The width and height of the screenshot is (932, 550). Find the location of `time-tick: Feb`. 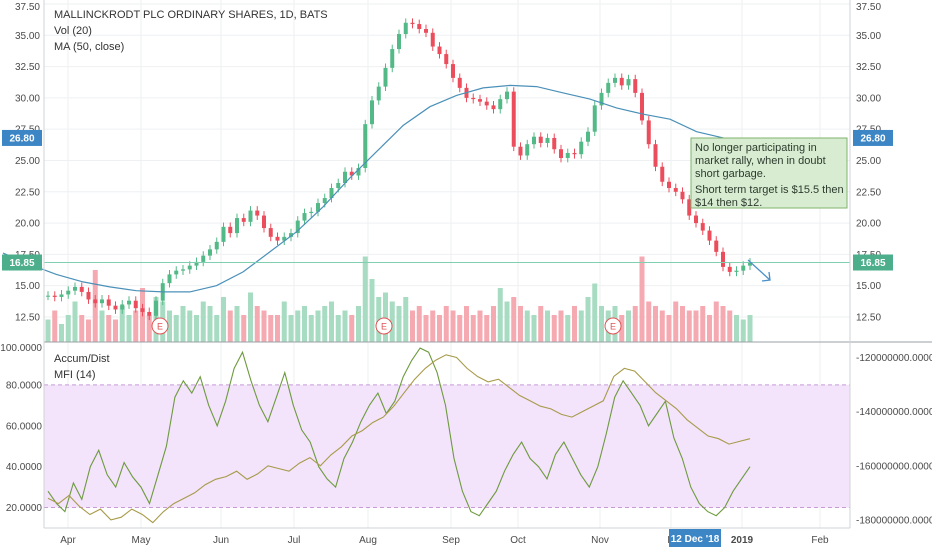

time-tick: Feb is located at coordinates (820, 540).